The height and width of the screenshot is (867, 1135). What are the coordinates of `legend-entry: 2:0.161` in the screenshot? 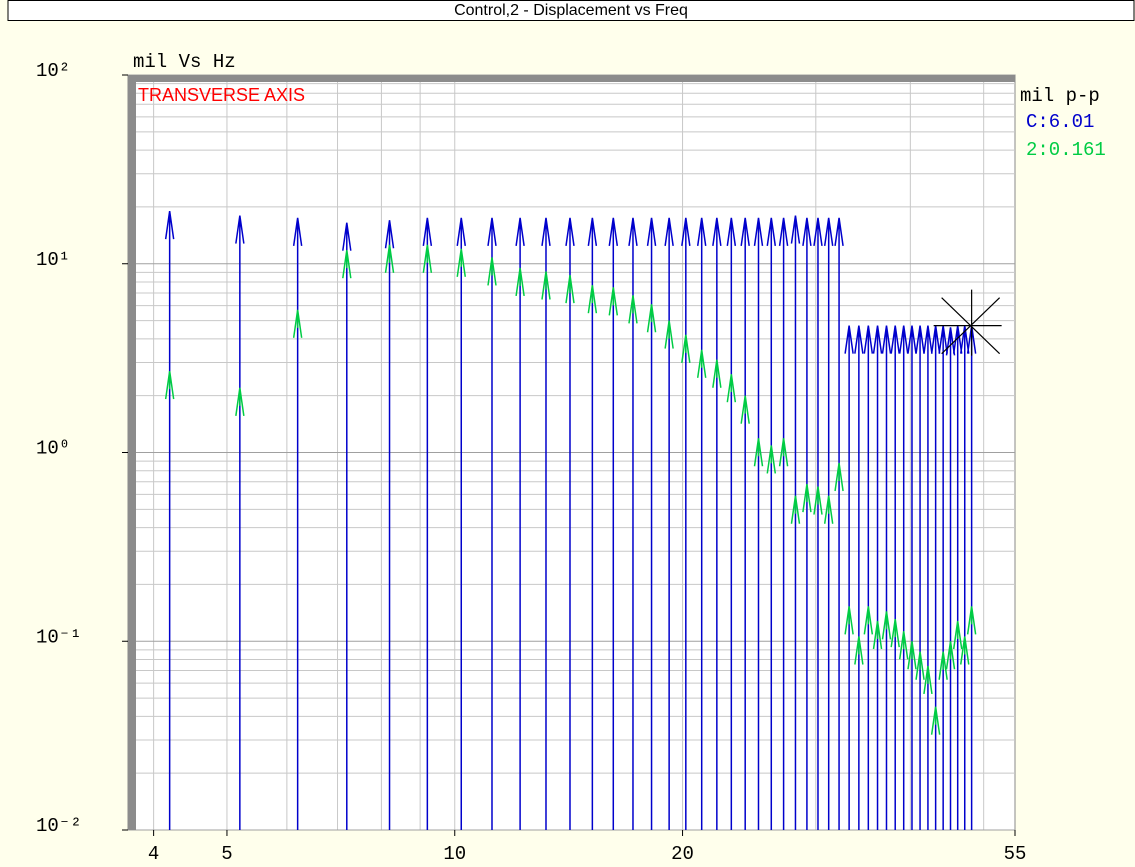 It's located at (1066, 150).